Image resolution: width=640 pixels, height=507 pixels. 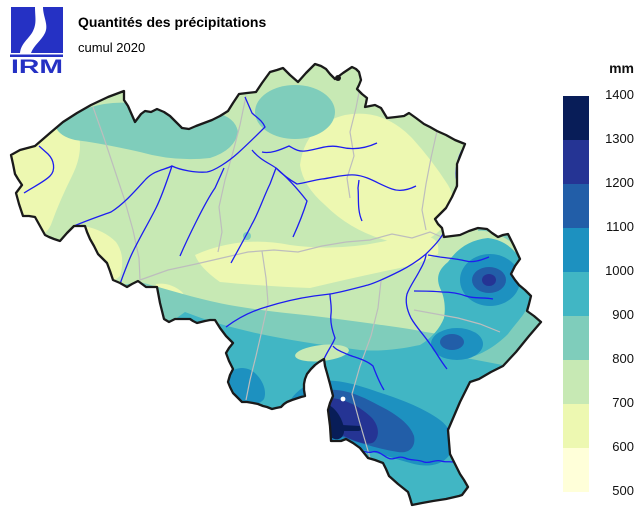 What do you see at coordinates (623, 314) in the screenshot?
I see `legend-tick-label: 900` at bounding box center [623, 314].